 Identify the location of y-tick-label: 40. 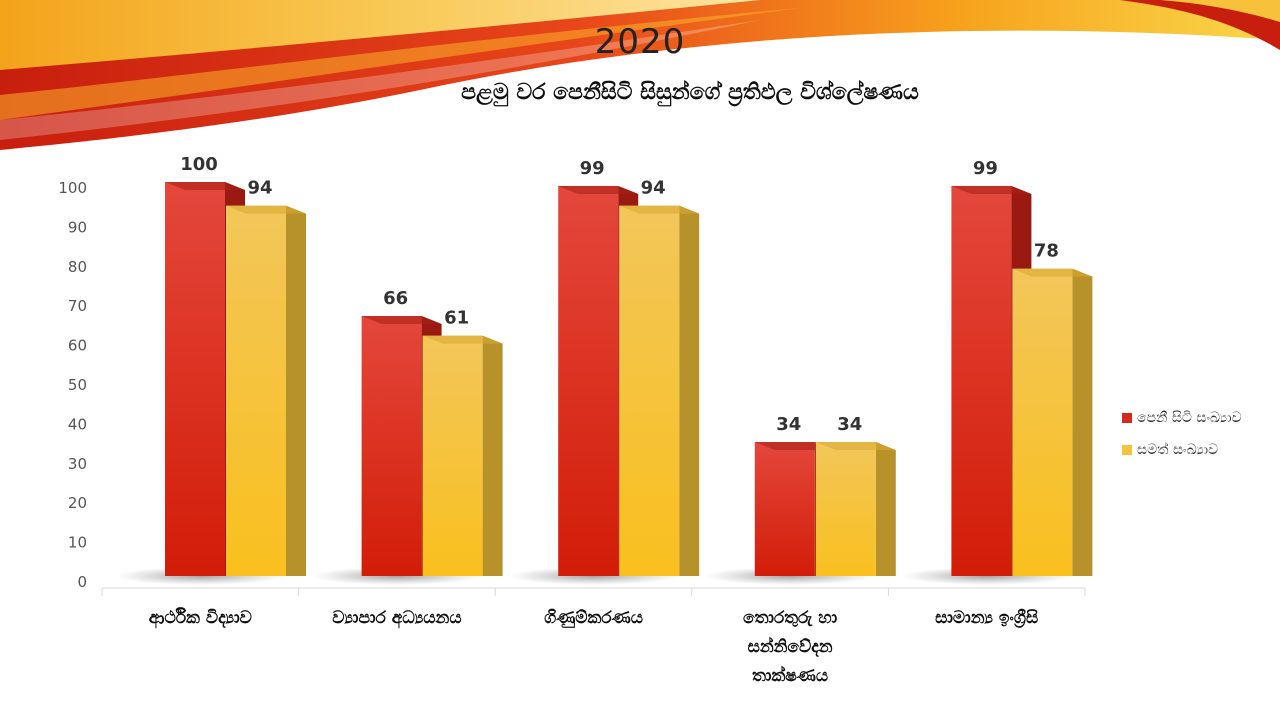
(77, 424).